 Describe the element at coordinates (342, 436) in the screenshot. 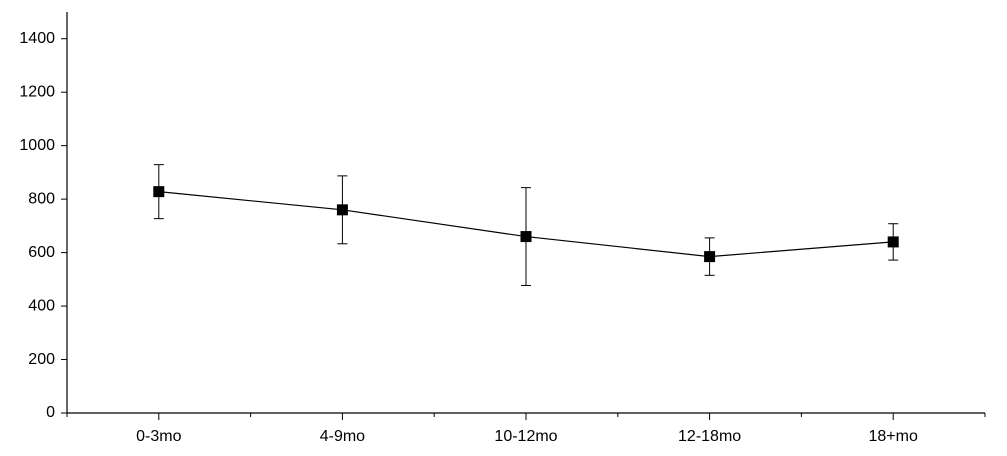

I see `x-tick-label: 4-9mo` at that location.